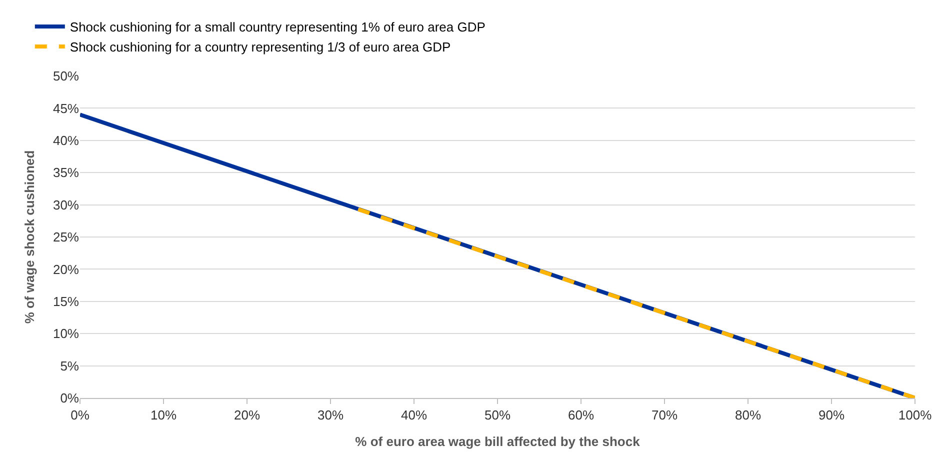 The width and height of the screenshot is (944, 459). I want to click on x-tick-label: 0%, so click(80, 415).